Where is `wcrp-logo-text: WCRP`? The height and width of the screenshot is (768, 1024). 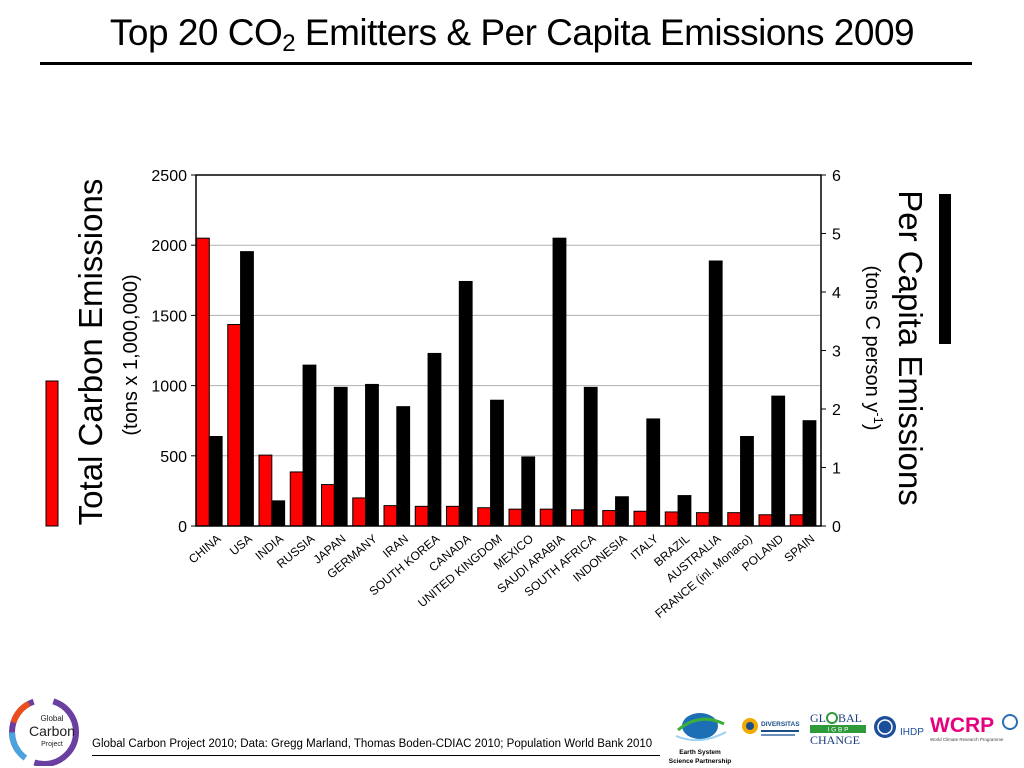 wcrp-logo-text: WCRP is located at coordinates (962, 725).